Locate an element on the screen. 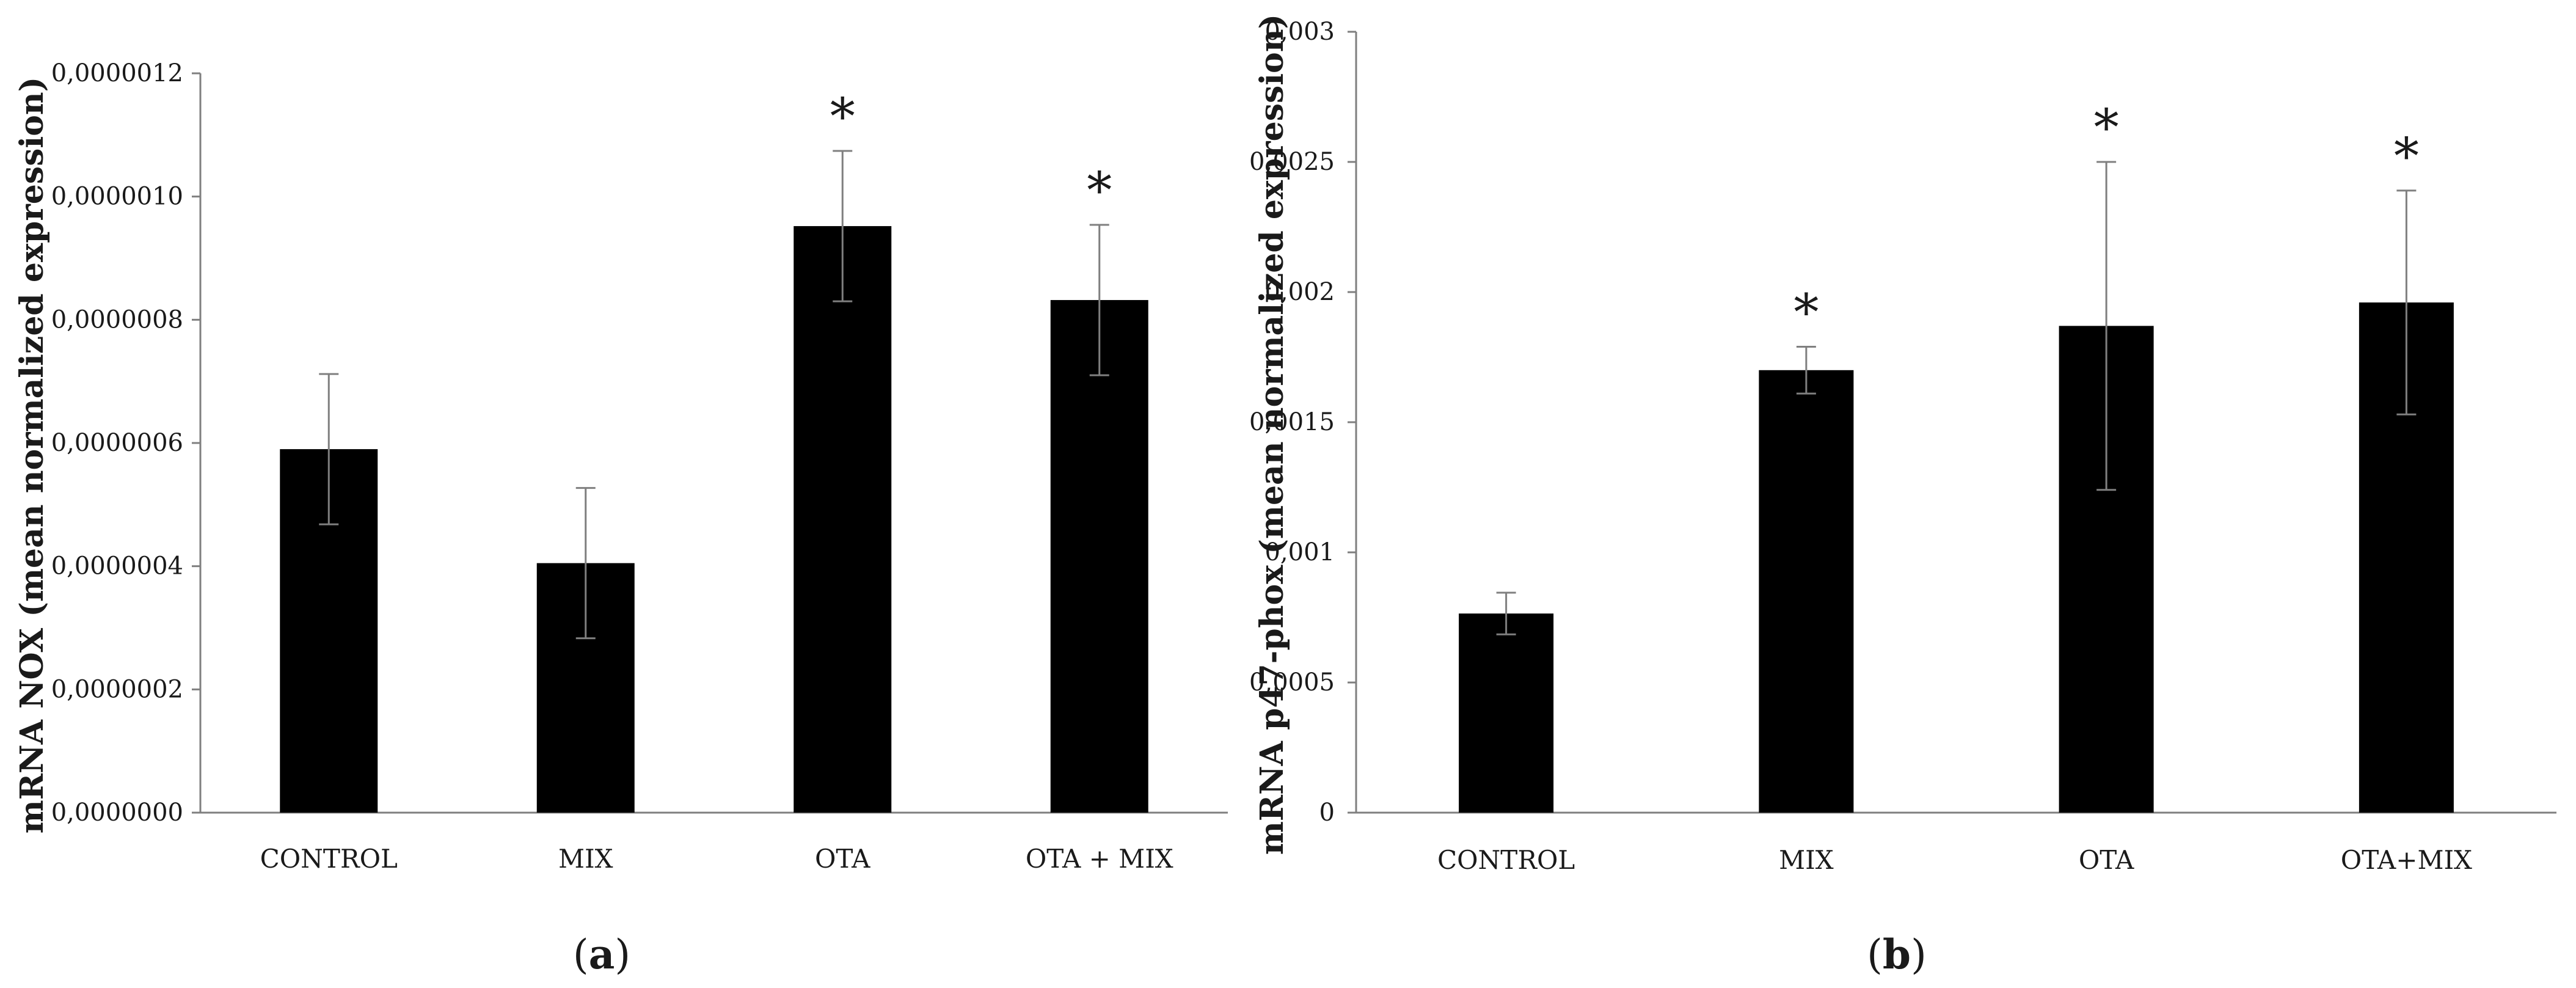 The height and width of the screenshot is (988, 2576). category-label: OTA+MIX is located at coordinates (2406, 860).